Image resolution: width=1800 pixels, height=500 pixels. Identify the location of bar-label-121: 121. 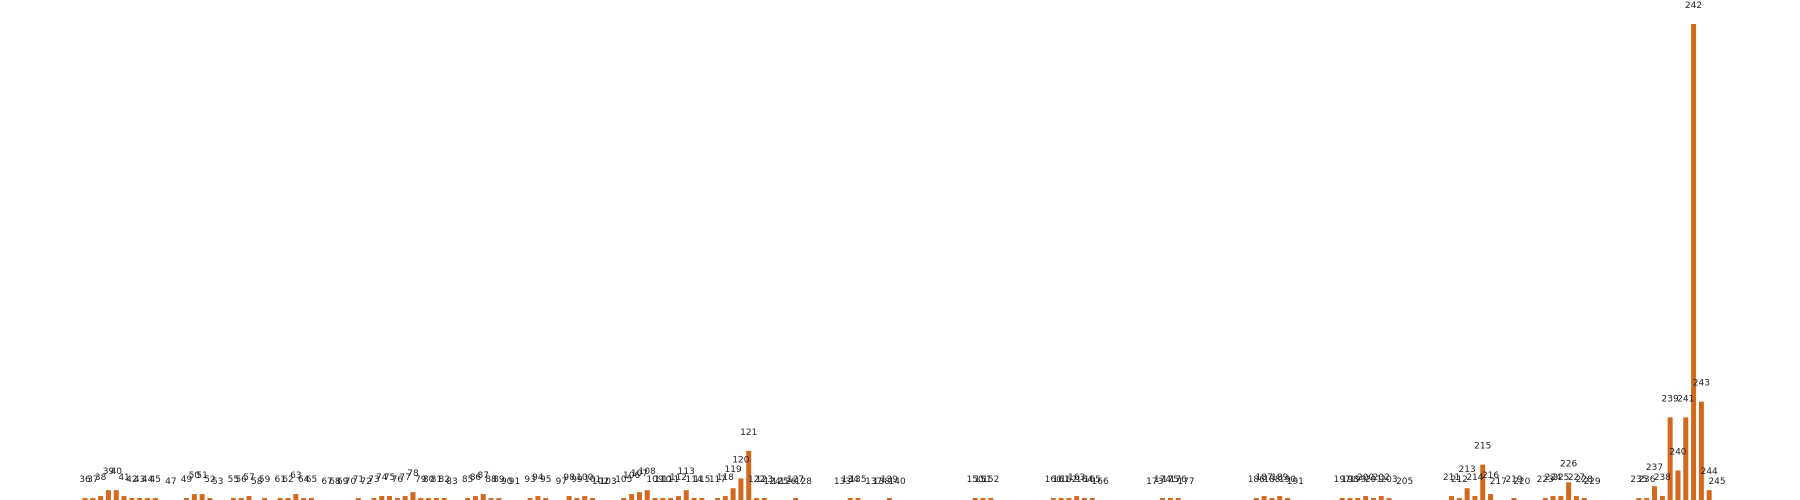
(748, 433).